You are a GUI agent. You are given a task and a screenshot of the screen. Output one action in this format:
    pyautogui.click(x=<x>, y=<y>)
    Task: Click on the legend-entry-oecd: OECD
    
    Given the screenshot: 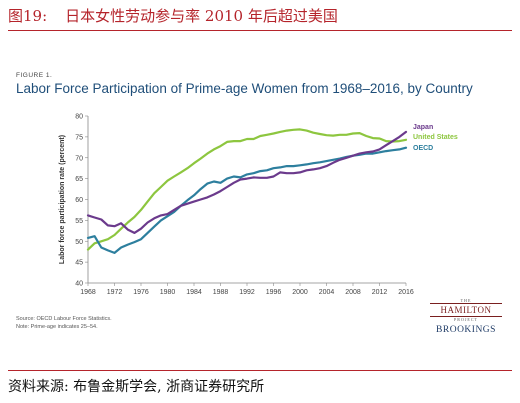 What is the action you would take?
    pyautogui.click(x=423, y=148)
    